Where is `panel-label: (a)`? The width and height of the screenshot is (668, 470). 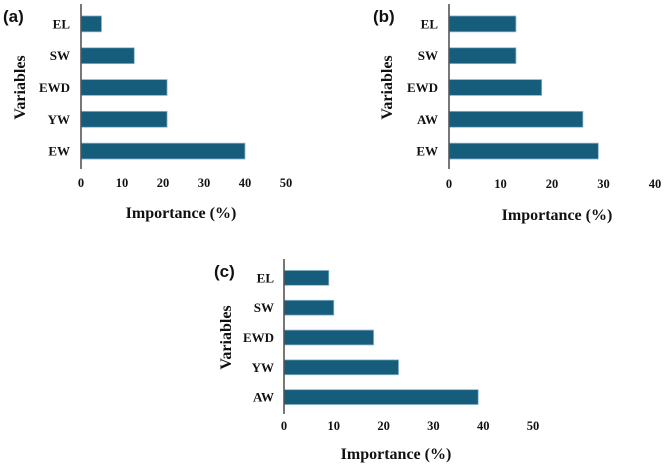
panel-label: (a) is located at coordinates (13, 16).